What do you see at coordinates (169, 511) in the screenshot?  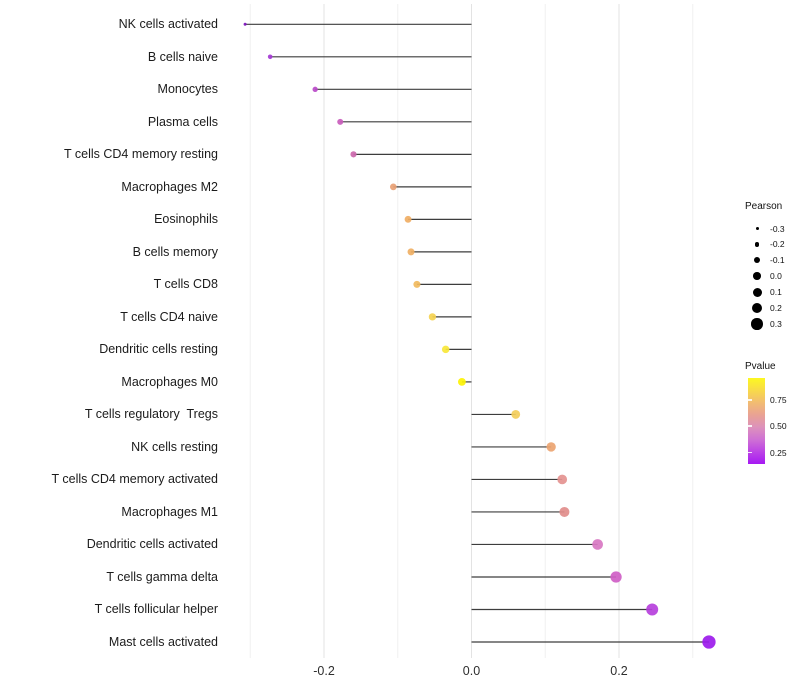 I see `y-axis-label: Macrophages M1` at bounding box center [169, 511].